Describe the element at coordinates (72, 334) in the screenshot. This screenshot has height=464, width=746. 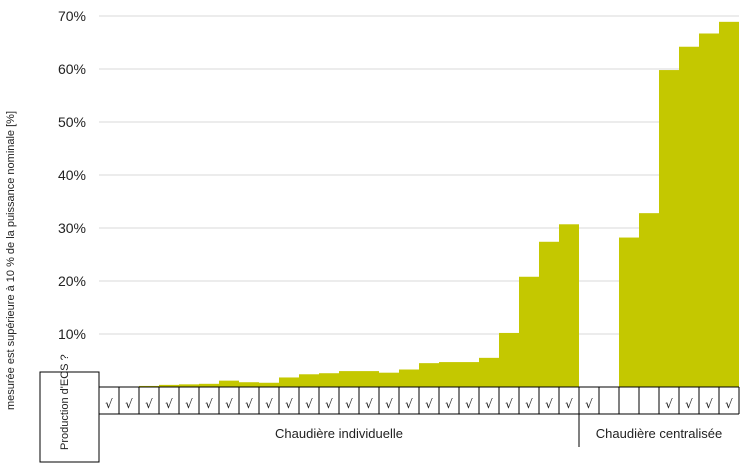
I see `y-tick-label: 10%` at that location.